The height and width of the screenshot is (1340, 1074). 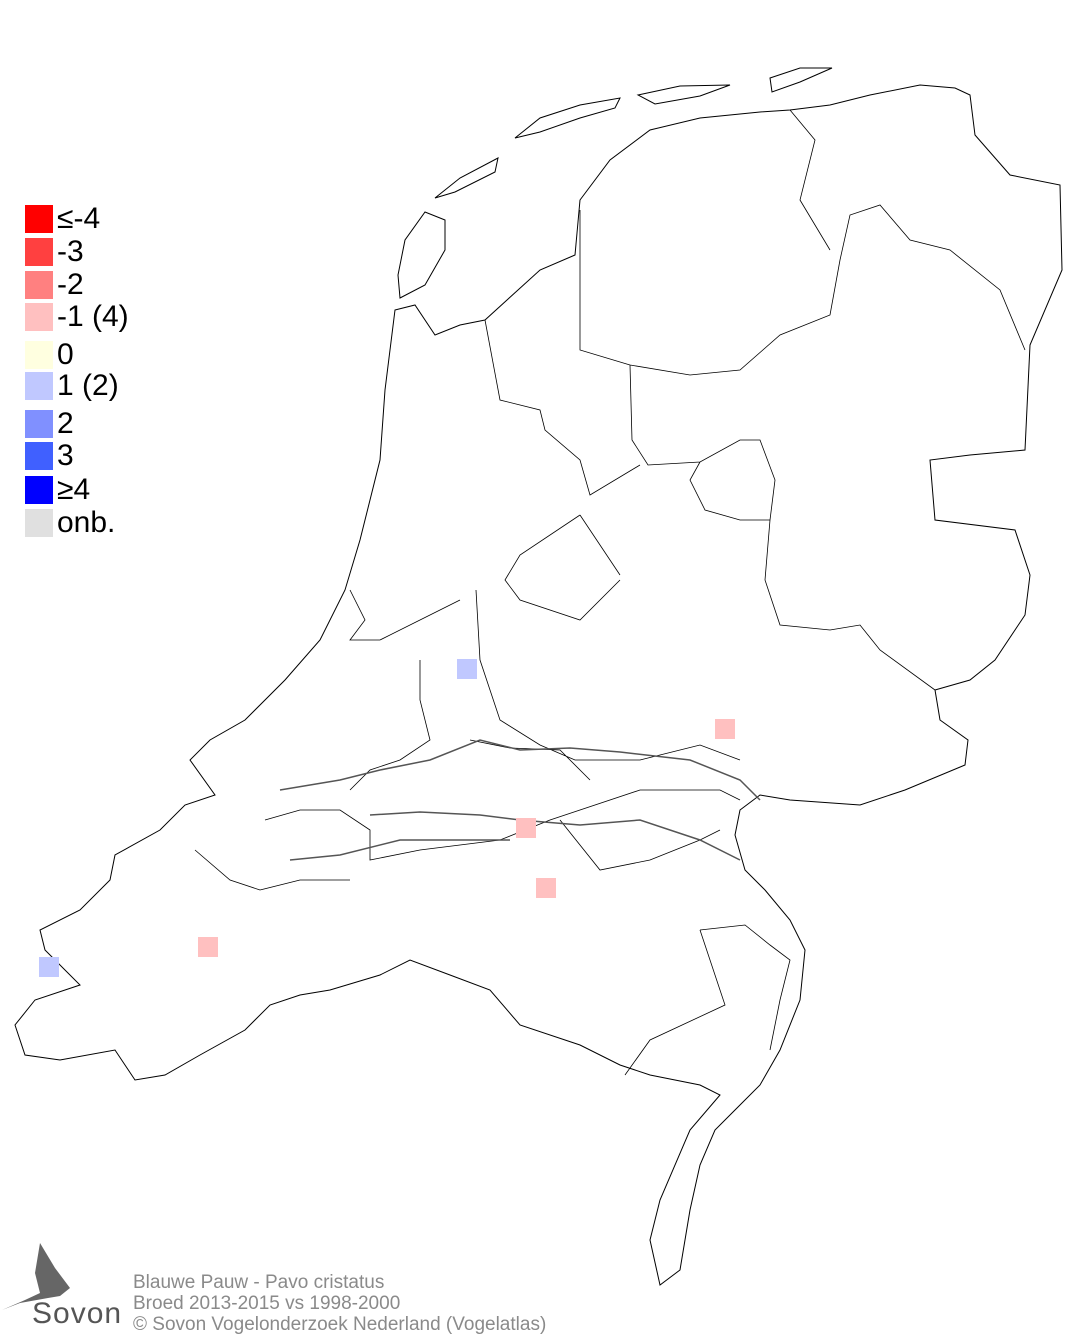 I want to click on legend-label: 0, so click(x=65, y=354).